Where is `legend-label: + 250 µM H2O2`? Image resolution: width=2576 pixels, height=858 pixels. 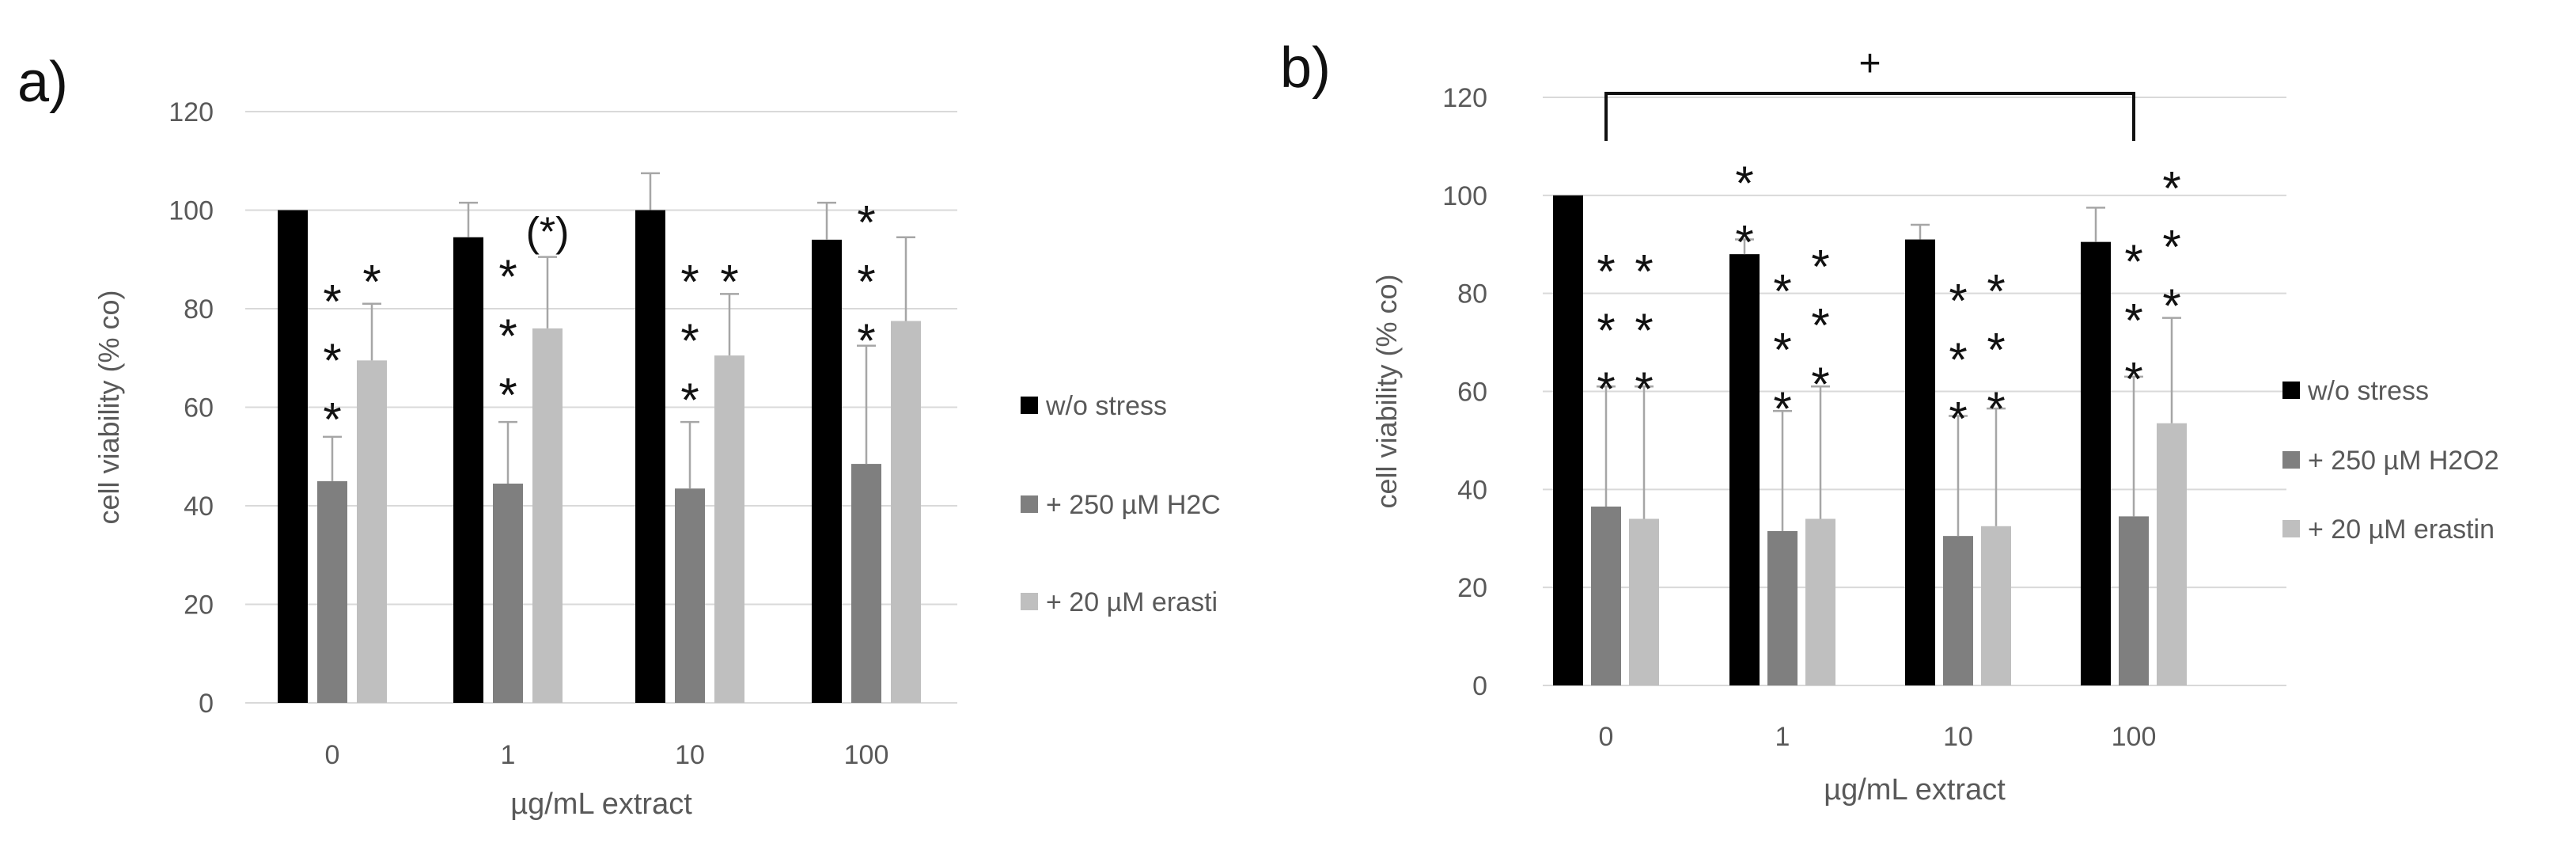 legend-label: + 250 µM H2O2 is located at coordinates (2403, 461).